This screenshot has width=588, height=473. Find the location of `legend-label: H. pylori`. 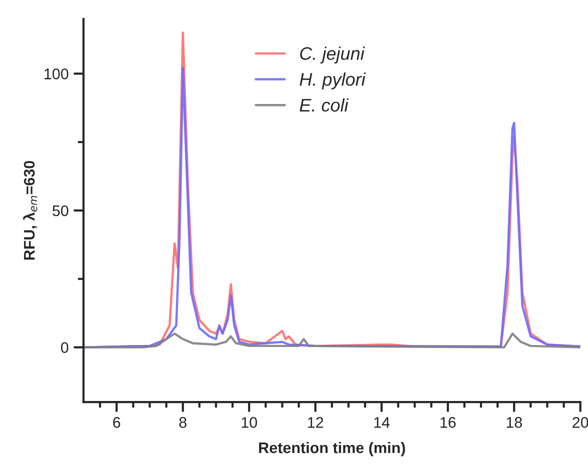

legend-label: H. pylori is located at coordinates (333, 81).